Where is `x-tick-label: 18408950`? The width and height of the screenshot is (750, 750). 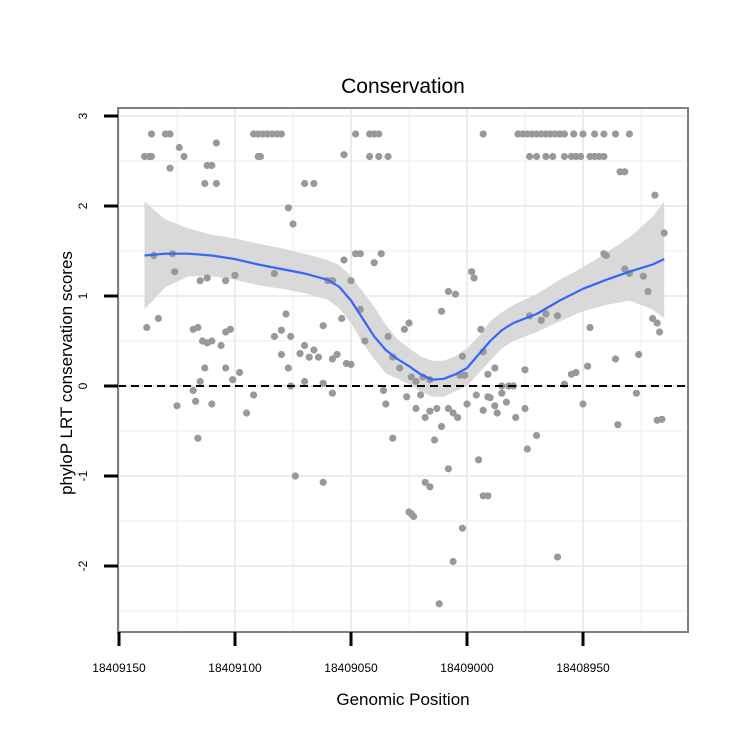
x-tick-label: 18408950 is located at coordinates (583, 668).